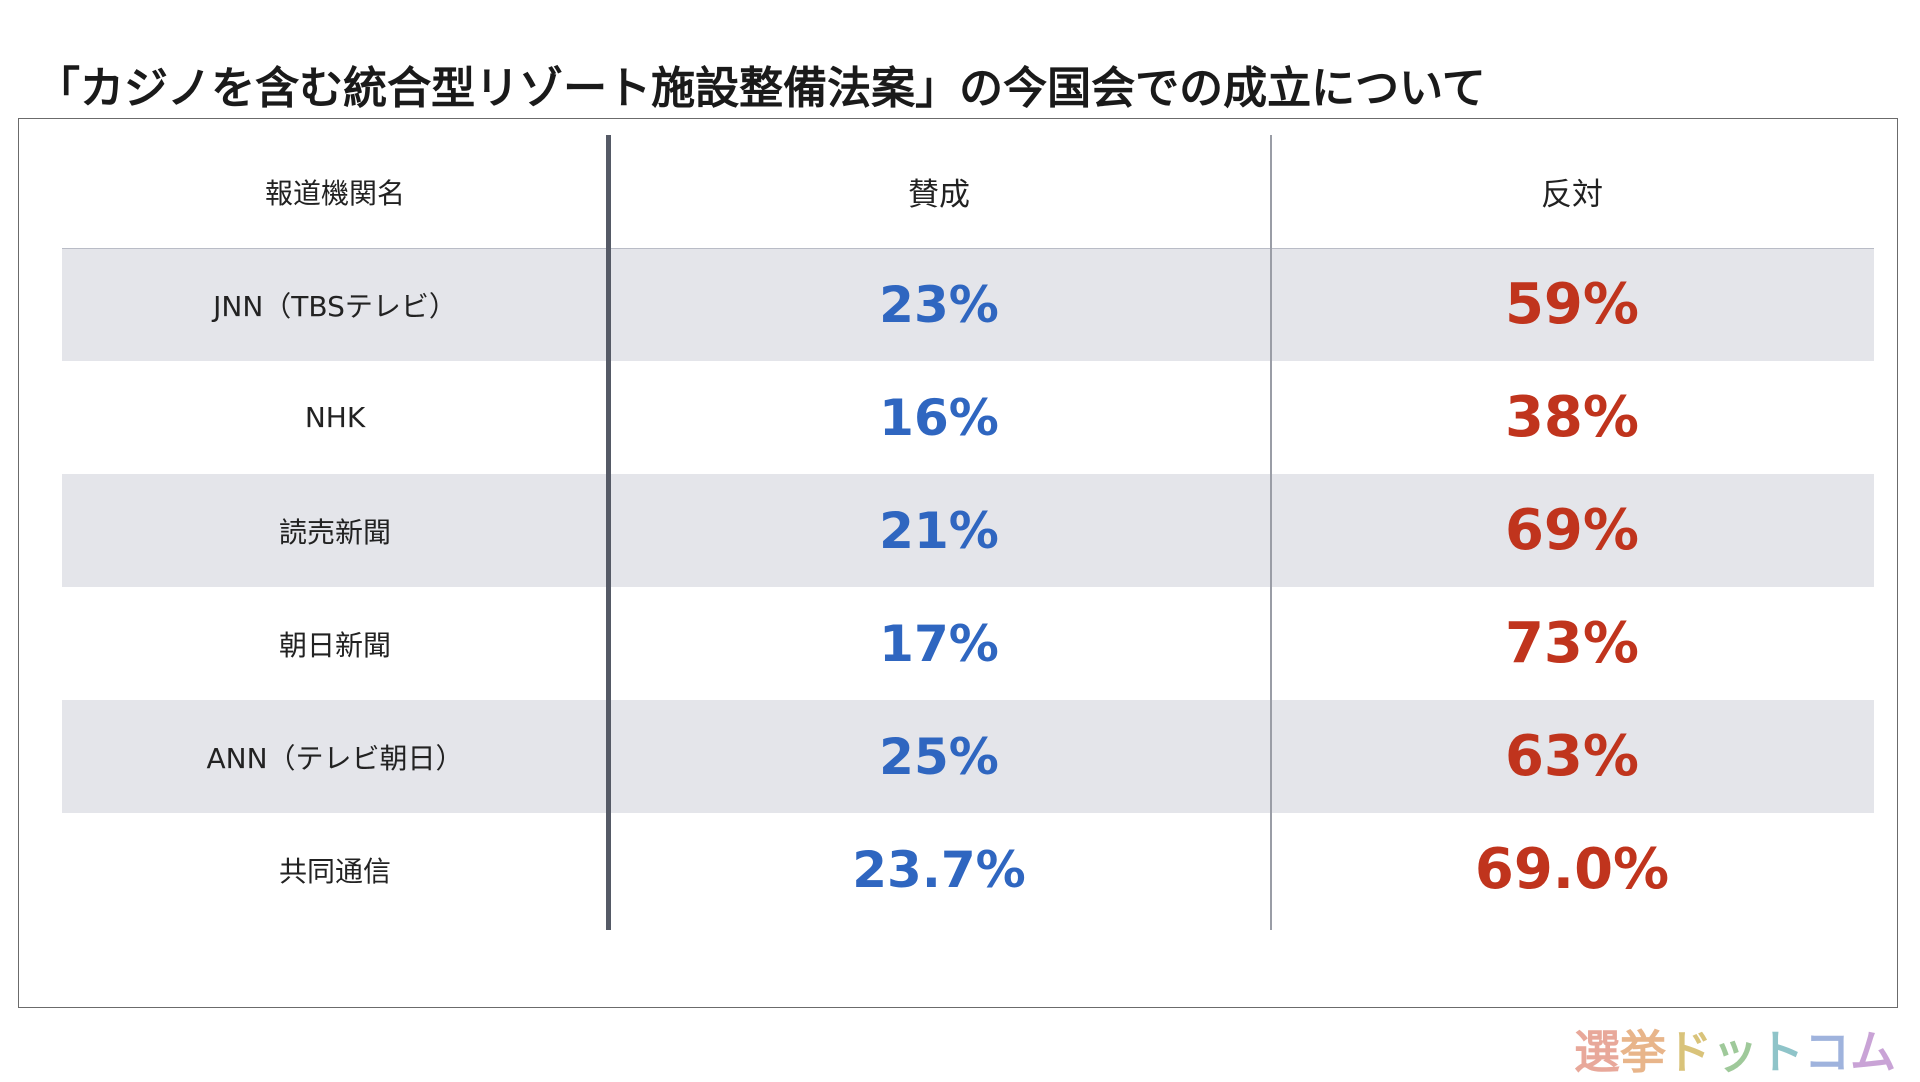 The image size is (1920, 1082). What do you see at coordinates (1689, 1052) in the screenshot?
I see `logo-char: ド` at bounding box center [1689, 1052].